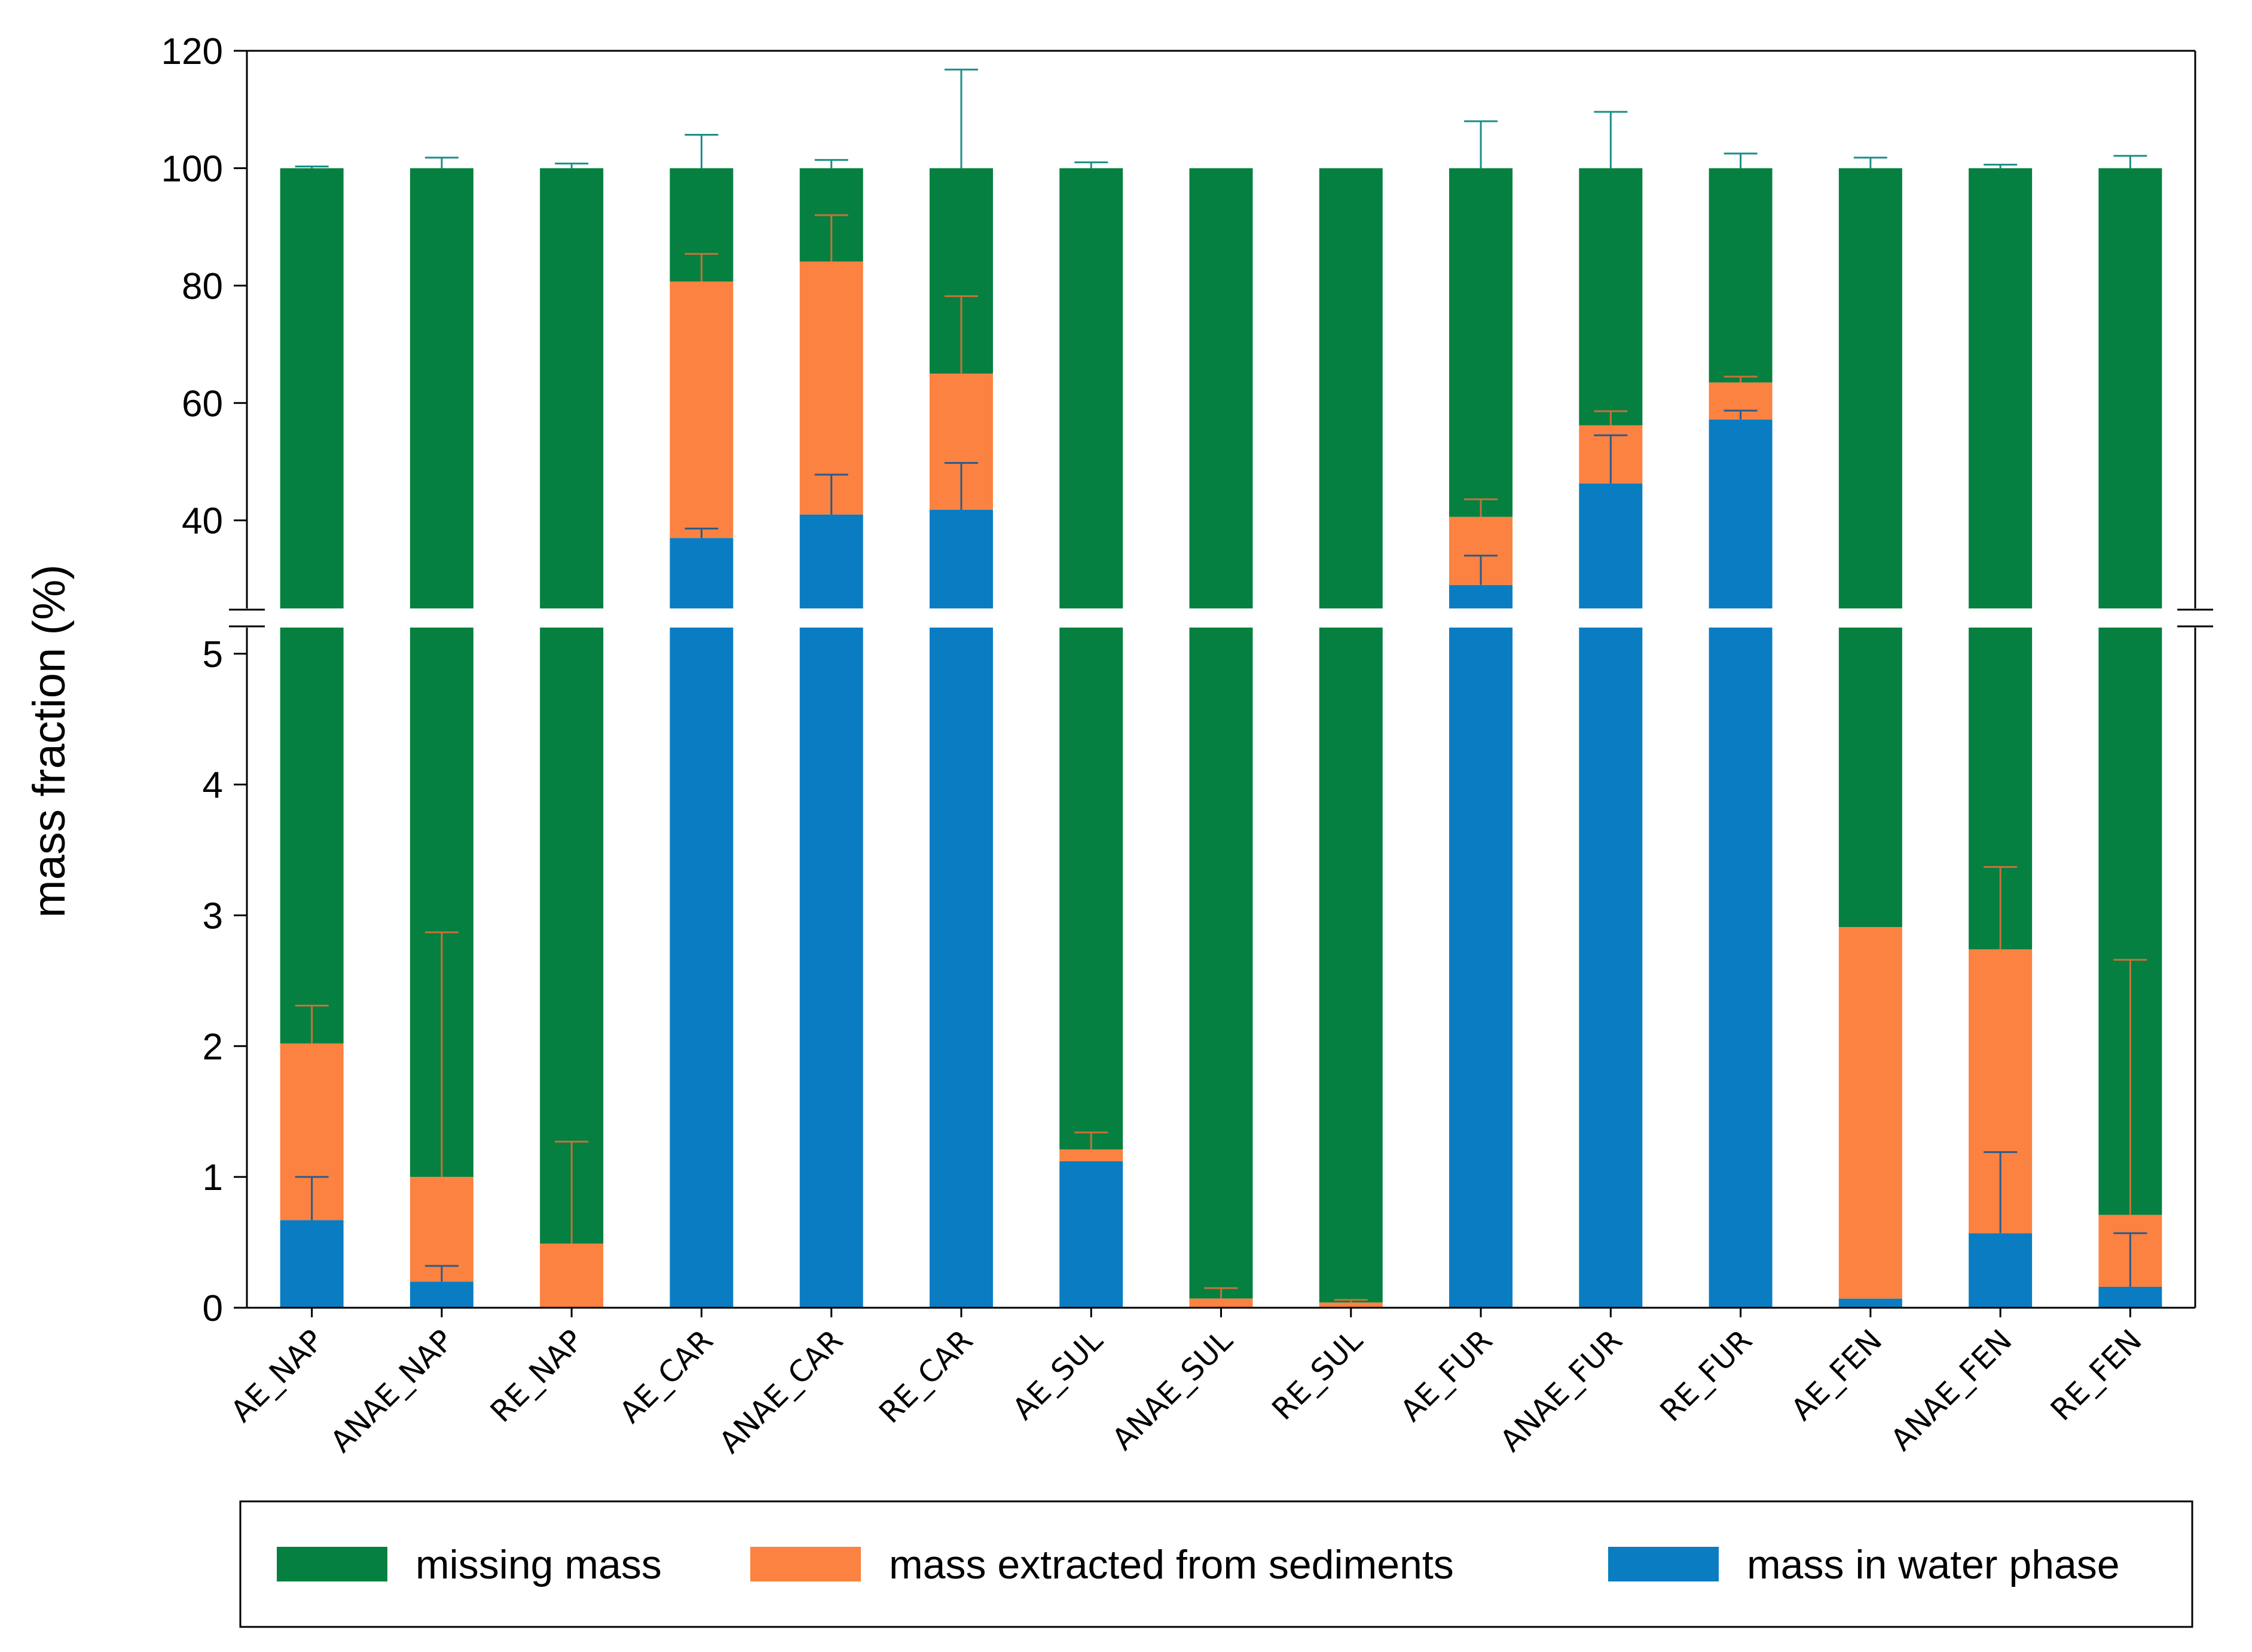  I want to click on x-tick-label-ANAE_FUR: ANAE_FUR, so click(1561, 1390).